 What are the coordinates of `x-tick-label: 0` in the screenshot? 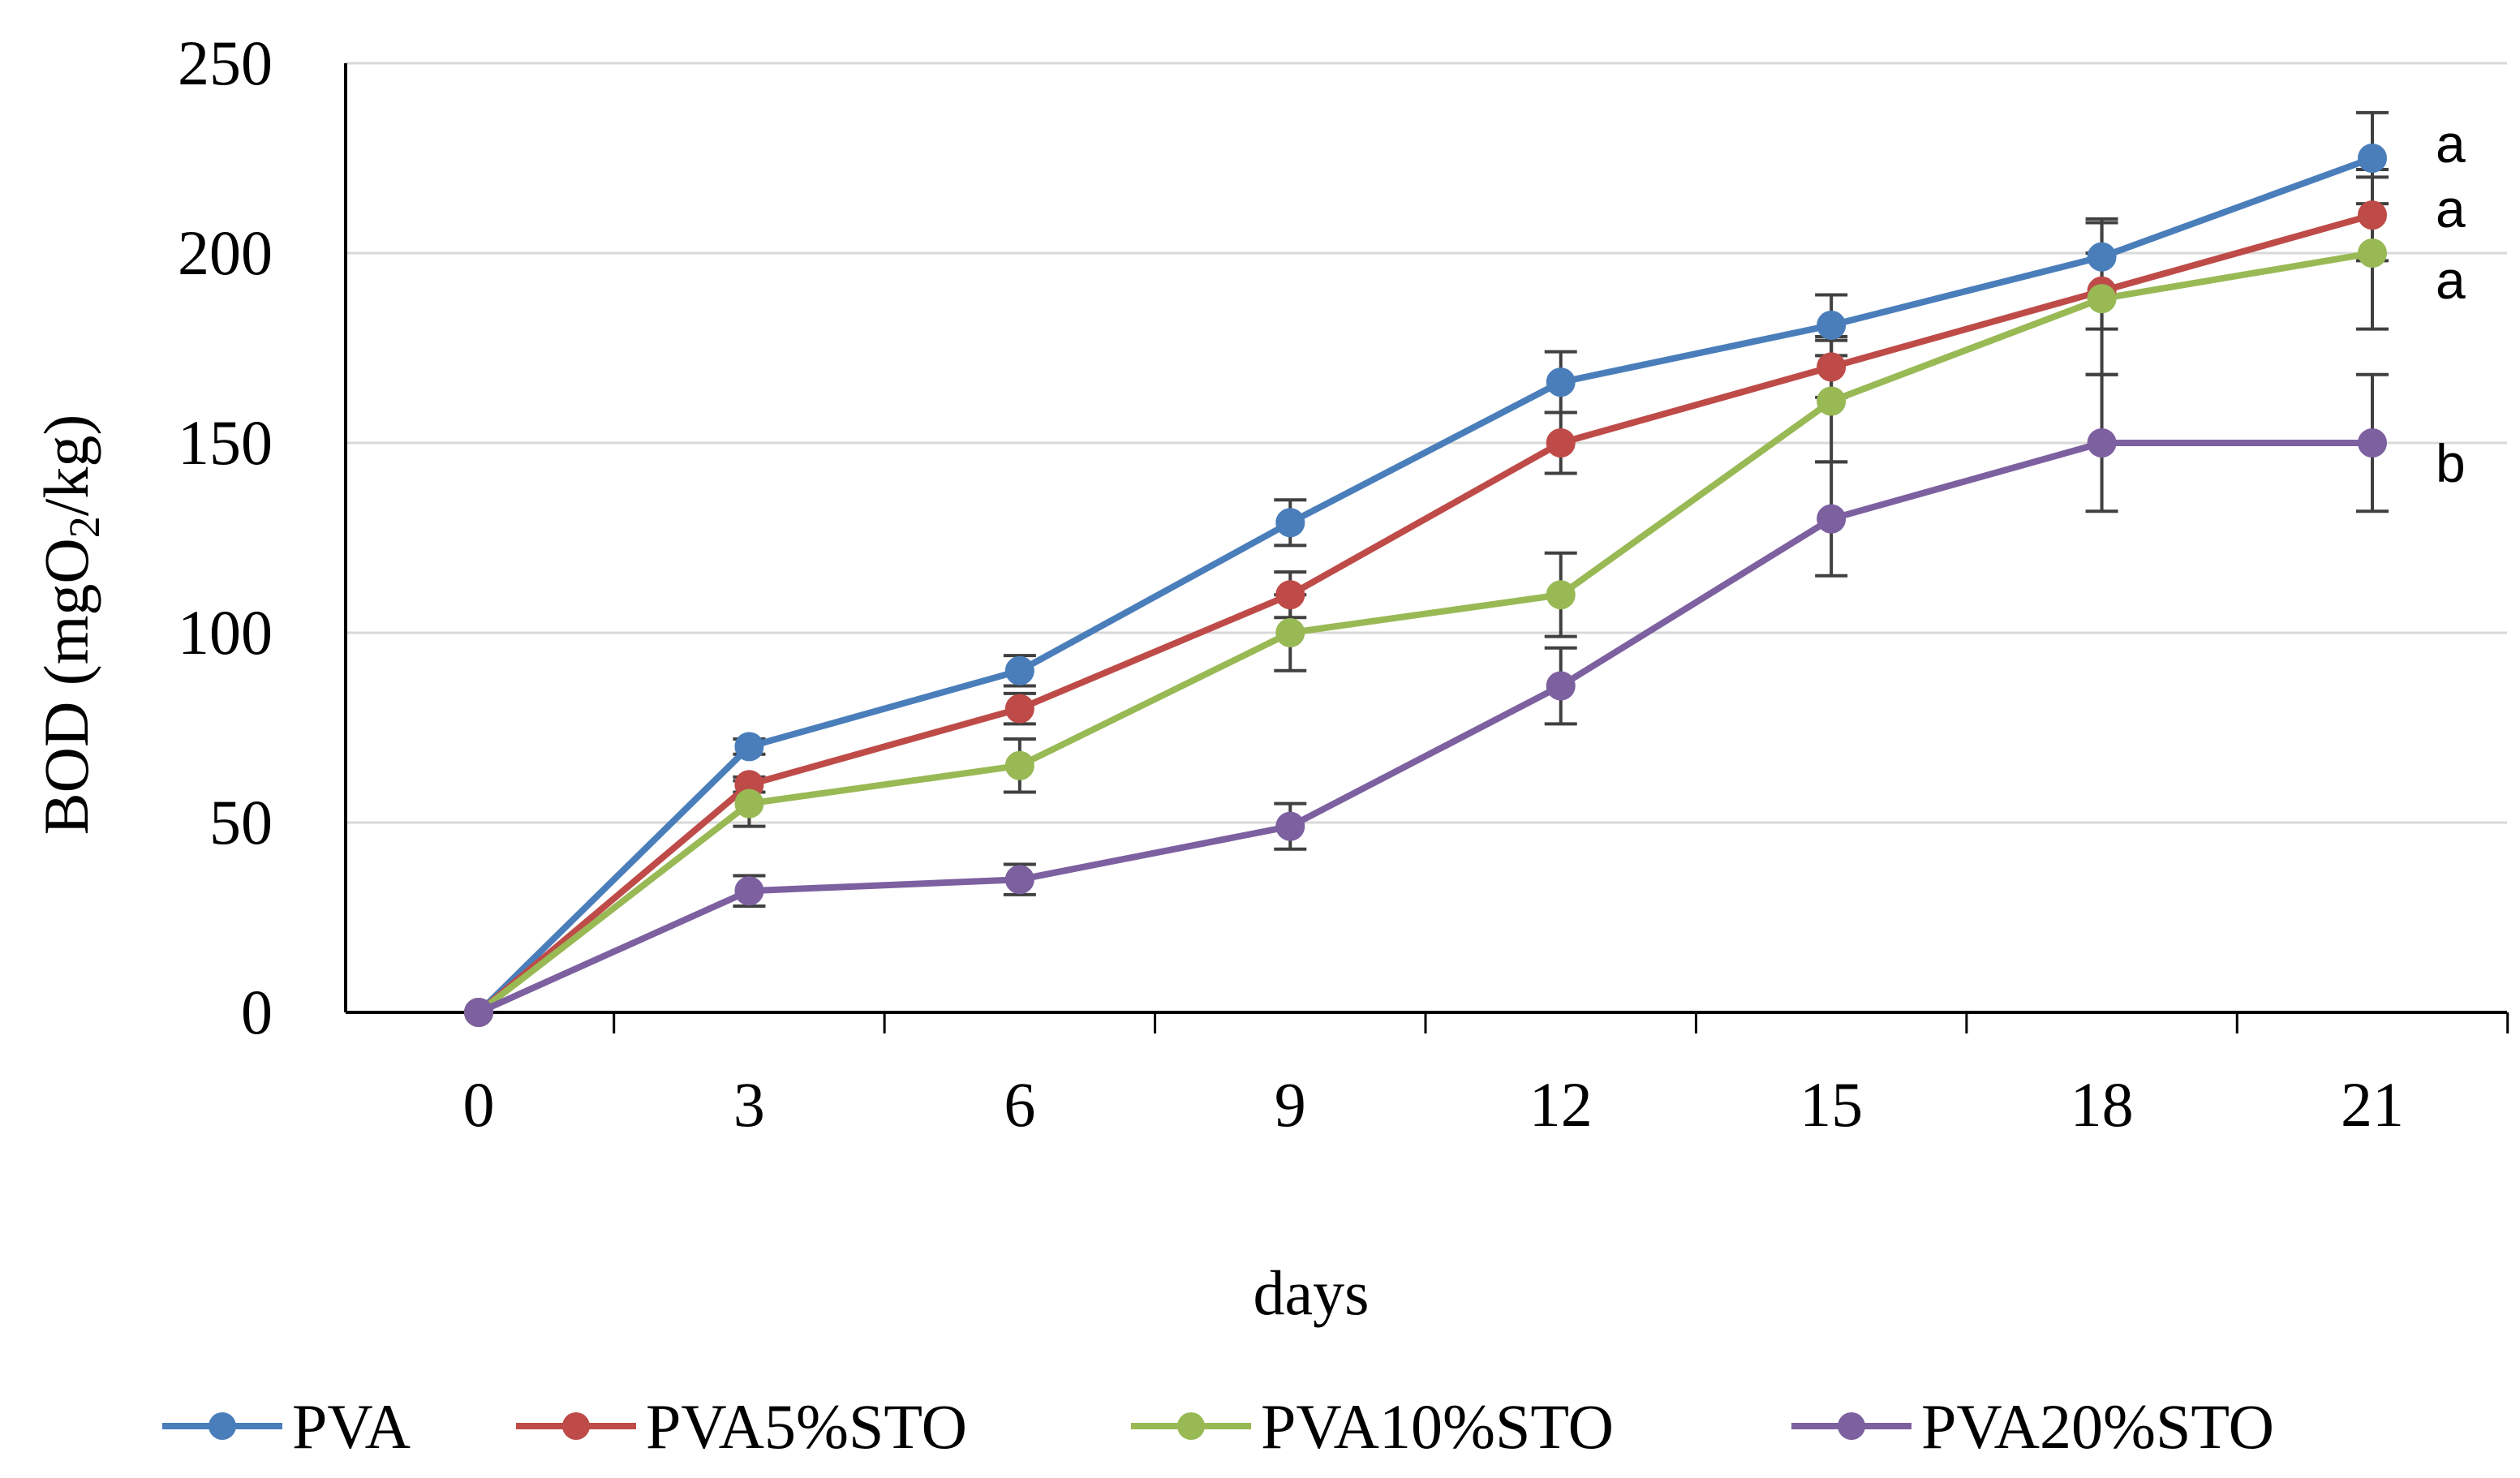 It's located at (479, 1104).